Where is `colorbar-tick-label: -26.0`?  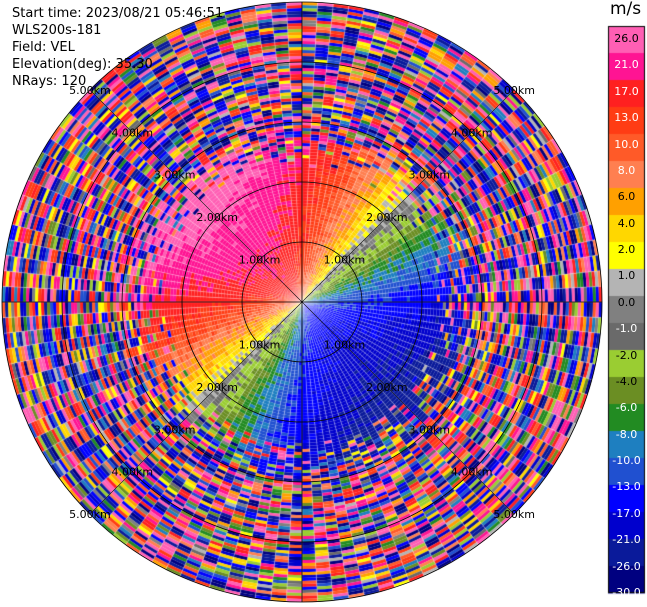 colorbar-tick-label: -26.0 is located at coordinates (626, 566).